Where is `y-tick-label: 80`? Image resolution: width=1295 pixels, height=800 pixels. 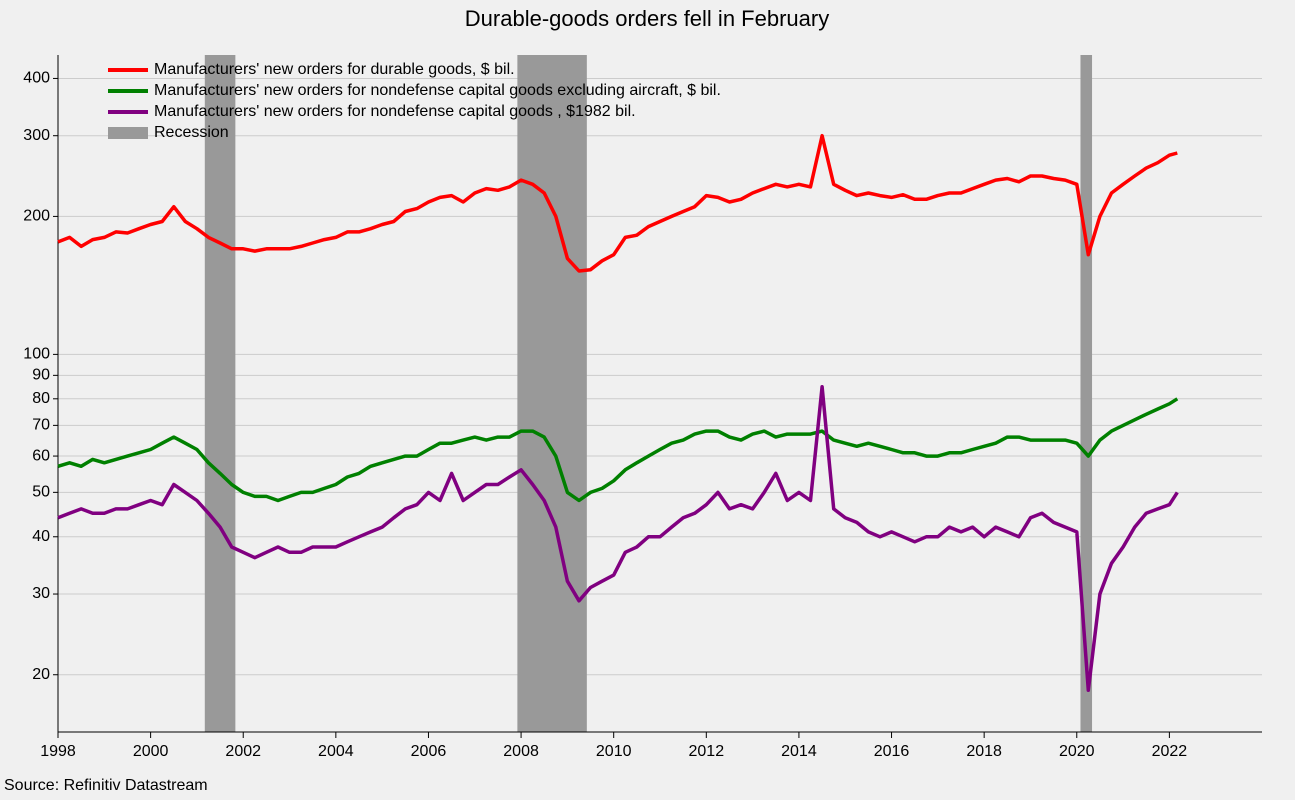
y-tick-label: 80 is located at coordinates (41, 398).